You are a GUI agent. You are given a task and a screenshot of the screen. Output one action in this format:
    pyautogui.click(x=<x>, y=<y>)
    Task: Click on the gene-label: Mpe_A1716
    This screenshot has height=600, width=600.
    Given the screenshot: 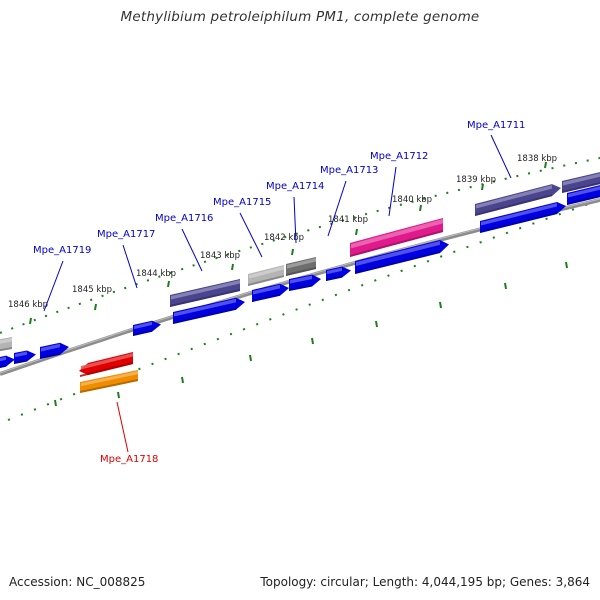 What is the action you would take?
    pyautogui.click(x=184, y=218)
    